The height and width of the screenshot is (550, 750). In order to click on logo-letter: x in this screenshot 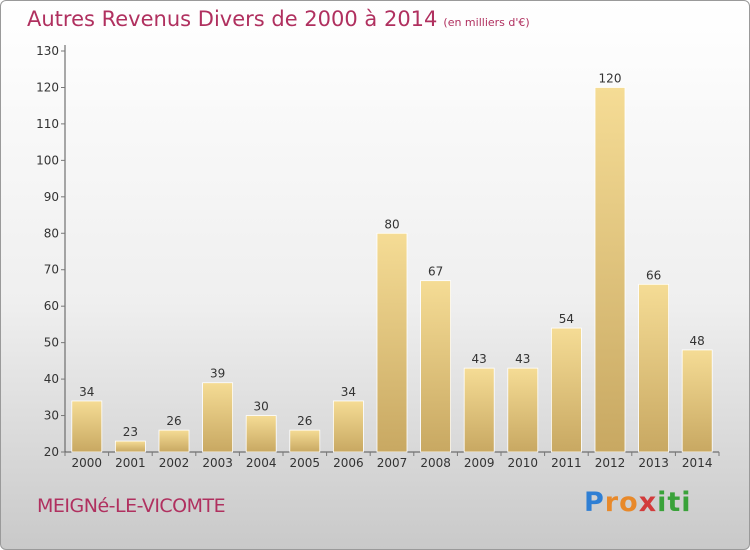, I will do `click(648, 502)`.